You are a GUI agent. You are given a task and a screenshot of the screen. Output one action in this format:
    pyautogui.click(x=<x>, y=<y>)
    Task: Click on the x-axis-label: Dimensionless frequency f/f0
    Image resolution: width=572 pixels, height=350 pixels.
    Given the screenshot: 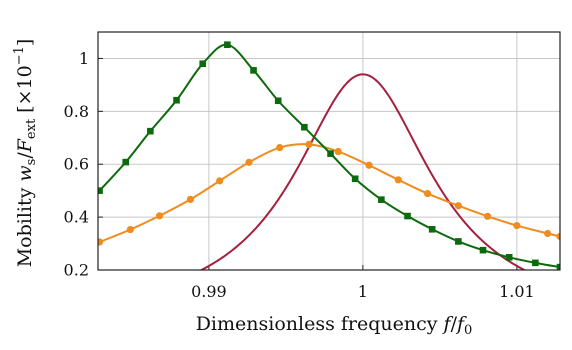 What is the action you would take?
    pyautogui.click(x=334, y=325)
    